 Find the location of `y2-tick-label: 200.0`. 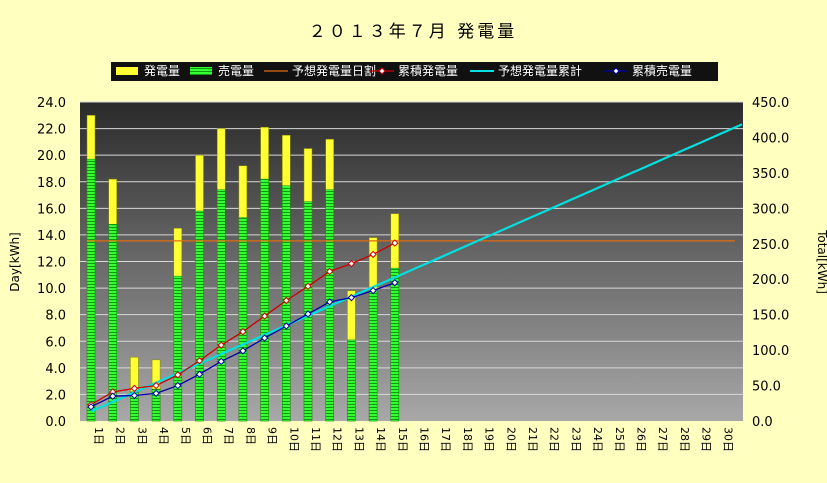

y2-tick-label: 200.0 is located at coordinates (770, 280).